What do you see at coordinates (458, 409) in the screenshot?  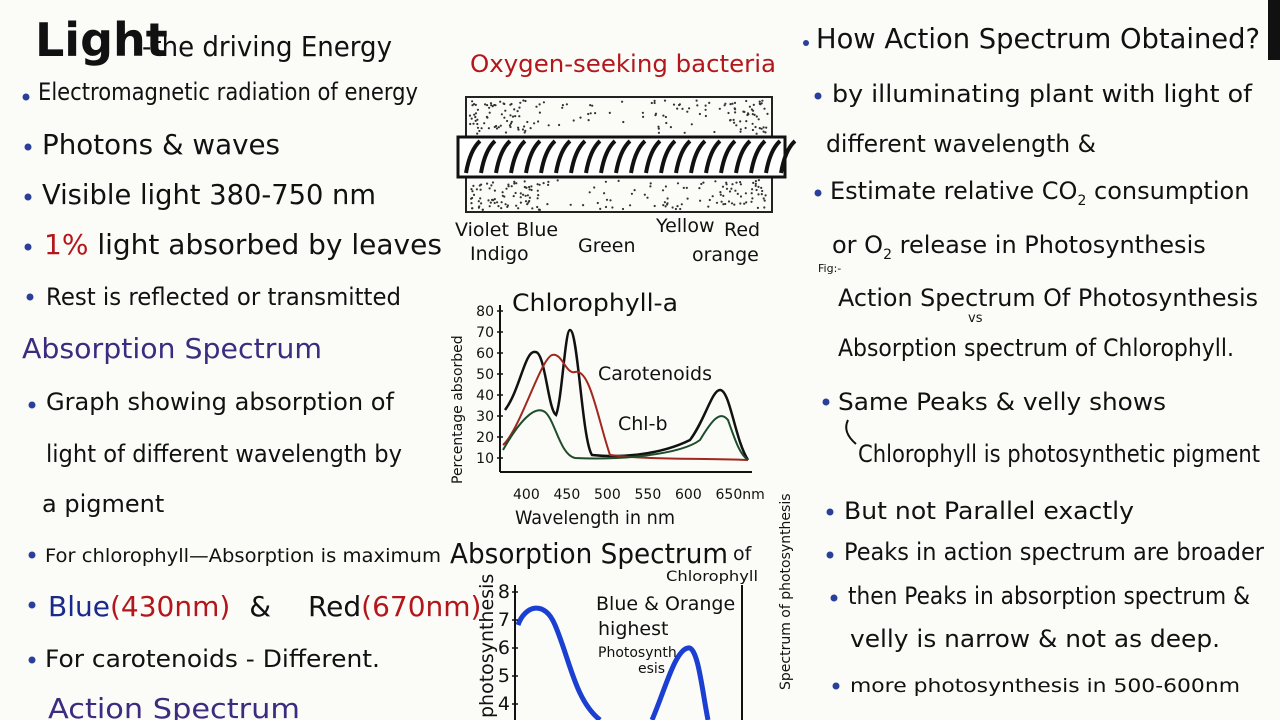 I see `y-axis-label: Percentage absorbed` at bounding box center [458, 409].